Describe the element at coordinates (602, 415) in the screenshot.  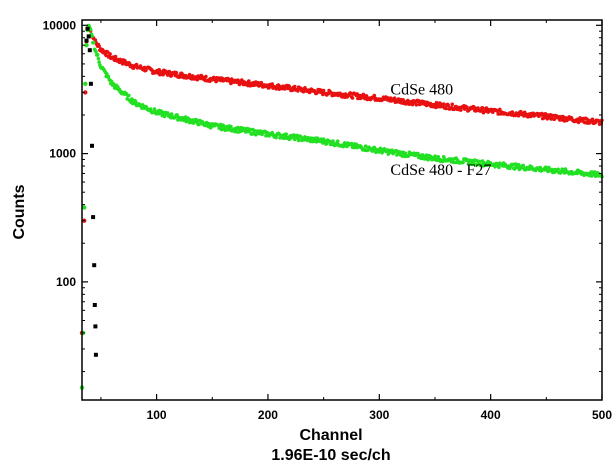
I see `x-tick-label: 500` at that location.